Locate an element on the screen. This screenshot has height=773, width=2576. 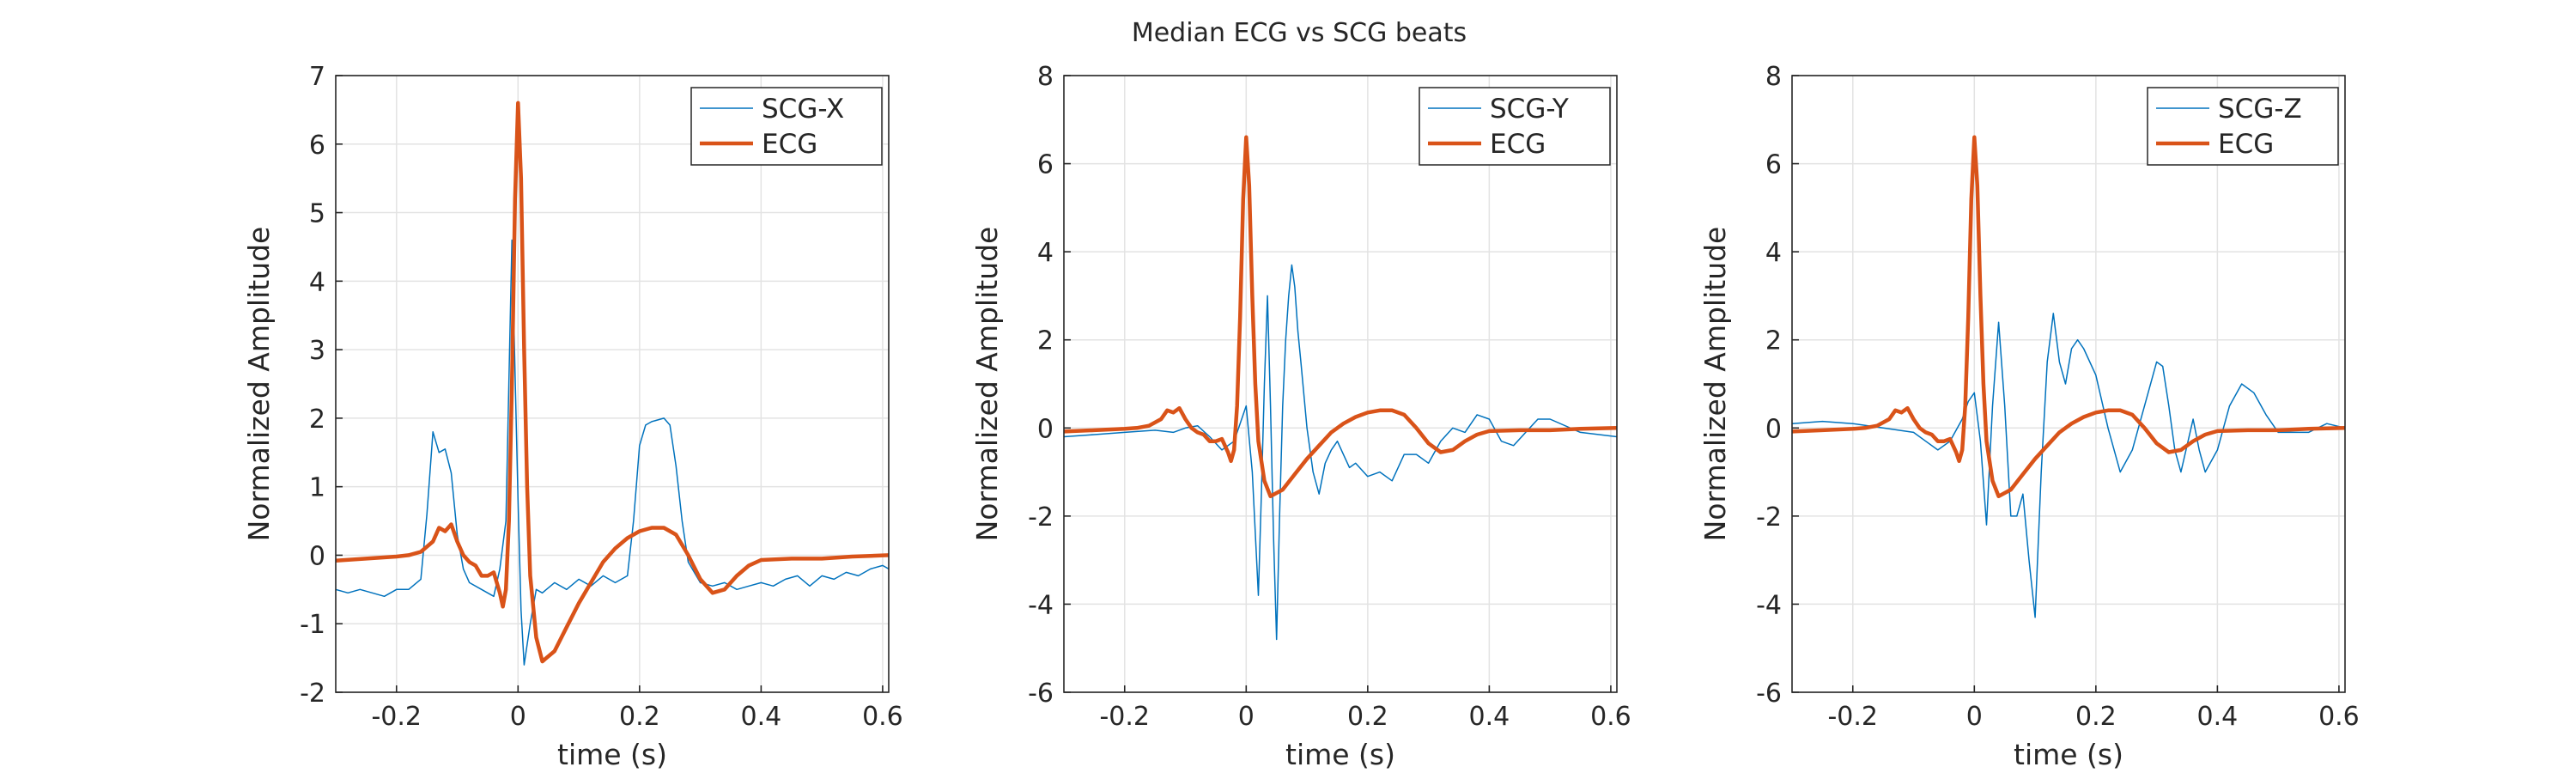
legend-entry: SCG-X is located at coordinates (803, 109).